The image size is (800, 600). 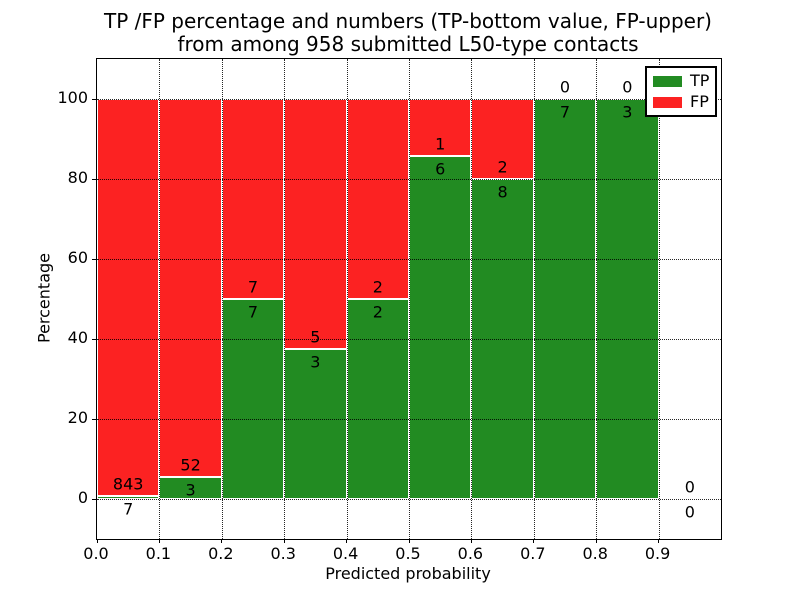 What do you see at coordinates (128, 484) in the screenshot?
I see `fp-count-label: 843` at bounding box center [128, 484].